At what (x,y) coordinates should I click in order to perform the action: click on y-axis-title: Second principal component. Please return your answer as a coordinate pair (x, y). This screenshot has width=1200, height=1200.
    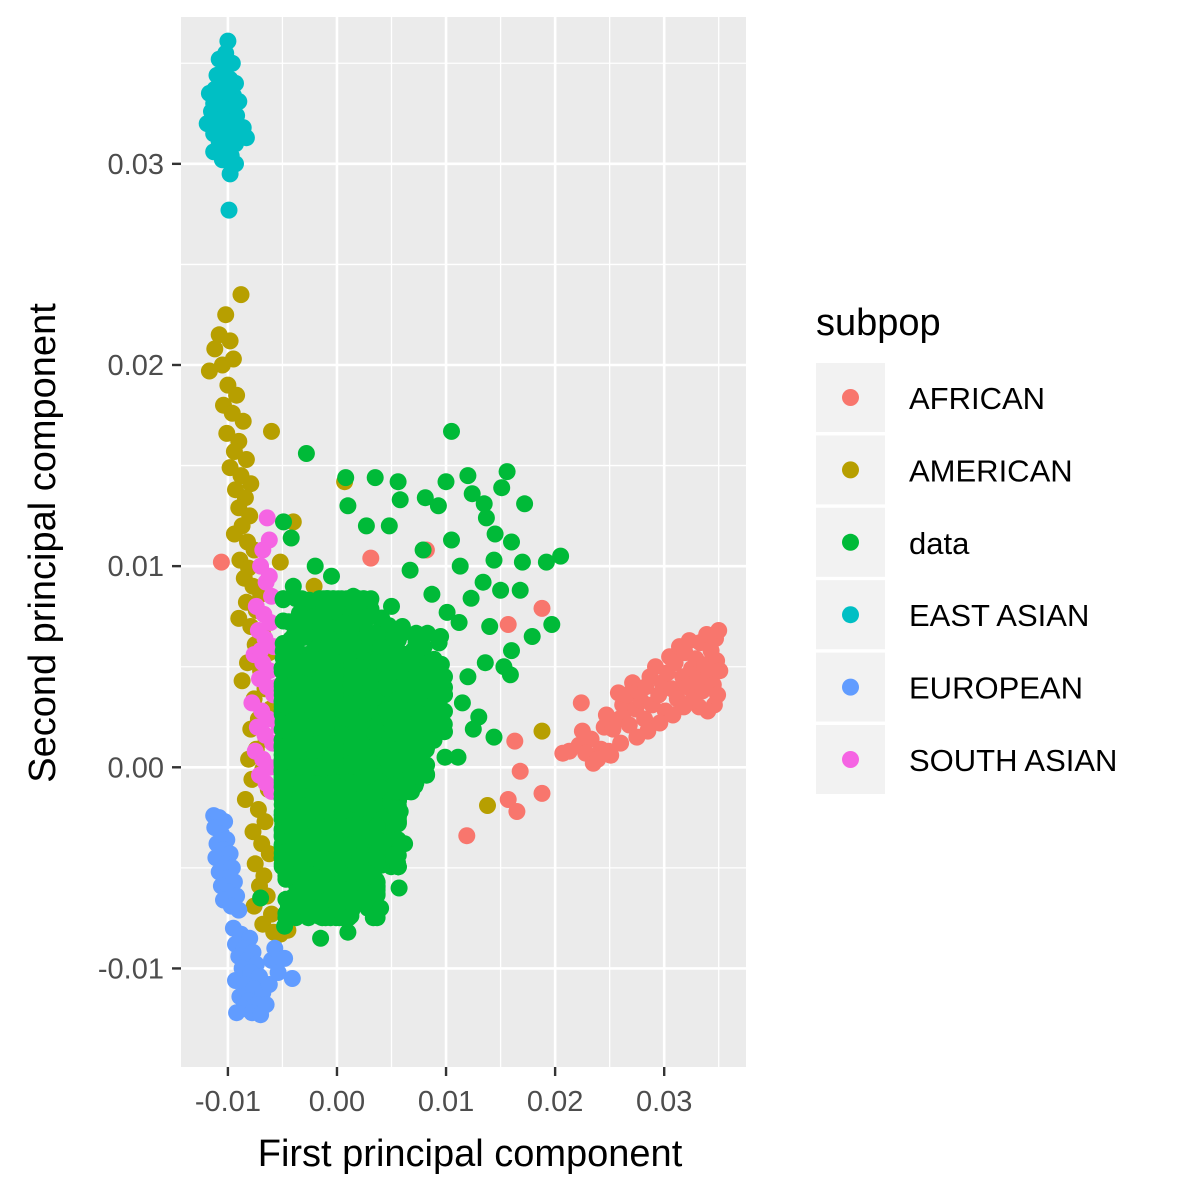
    Looking at the image, I should click on (43, 543).